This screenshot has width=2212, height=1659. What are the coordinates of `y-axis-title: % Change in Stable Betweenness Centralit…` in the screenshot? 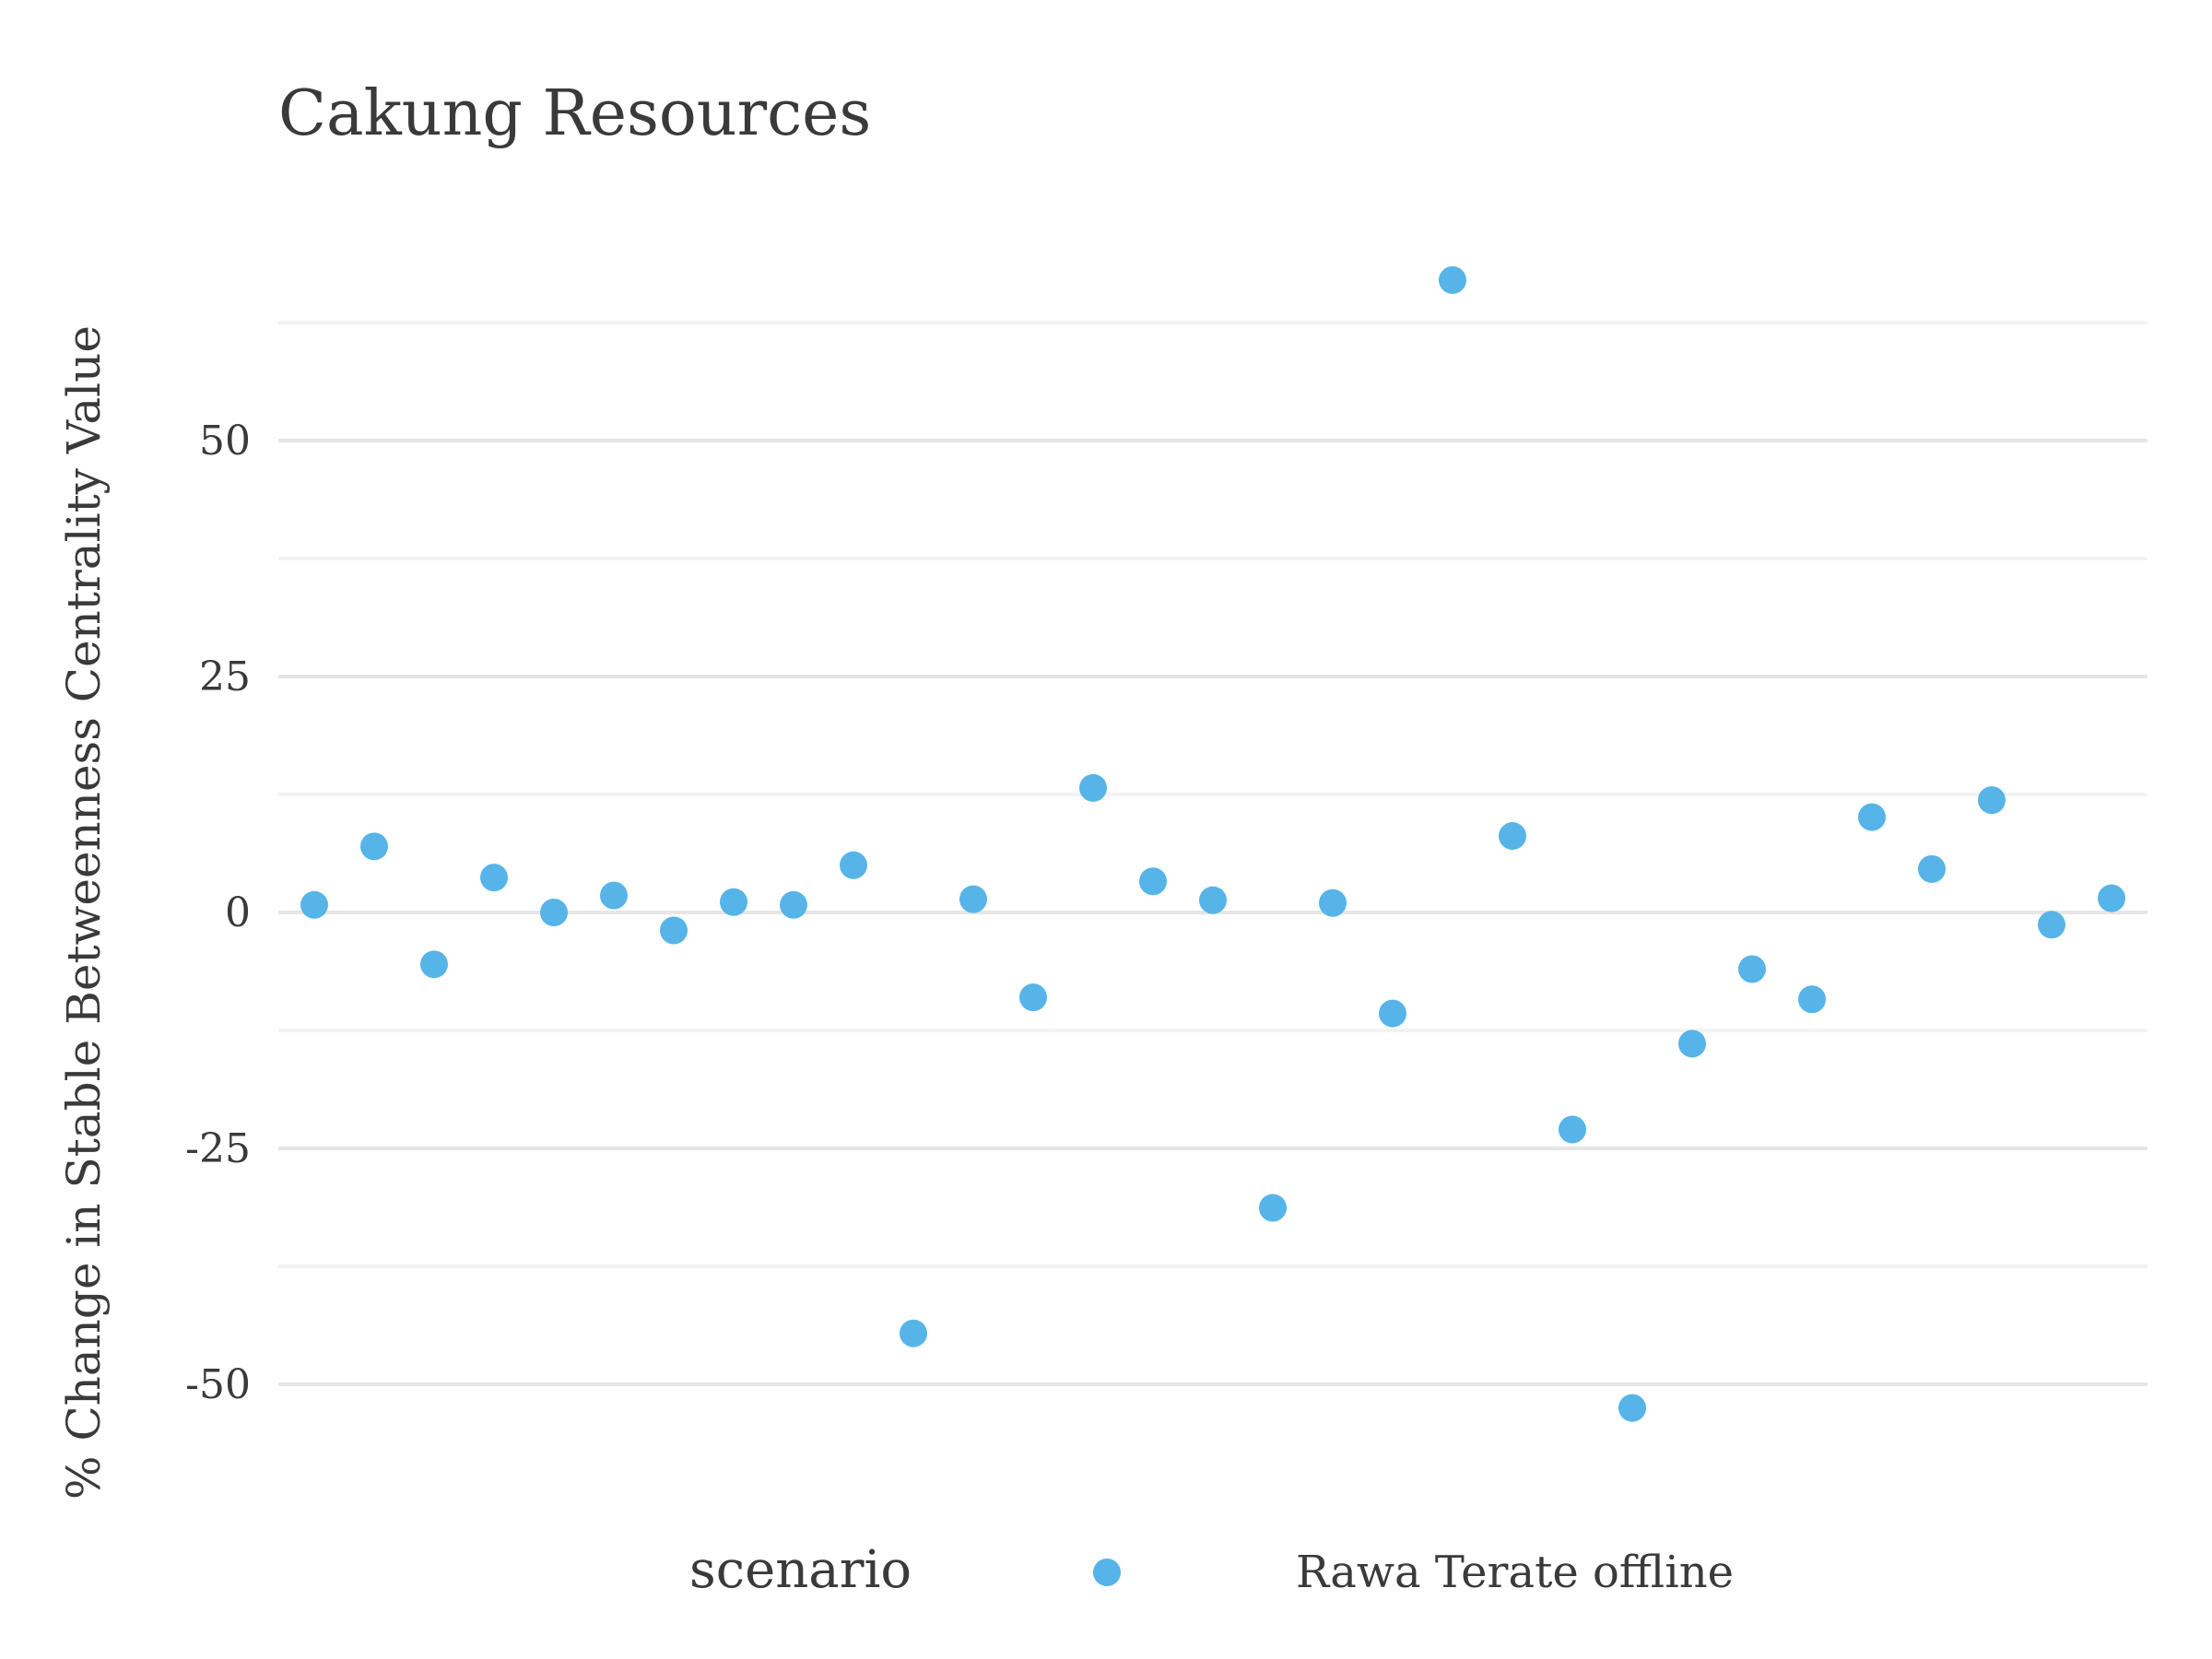 It's located at (84, 912).